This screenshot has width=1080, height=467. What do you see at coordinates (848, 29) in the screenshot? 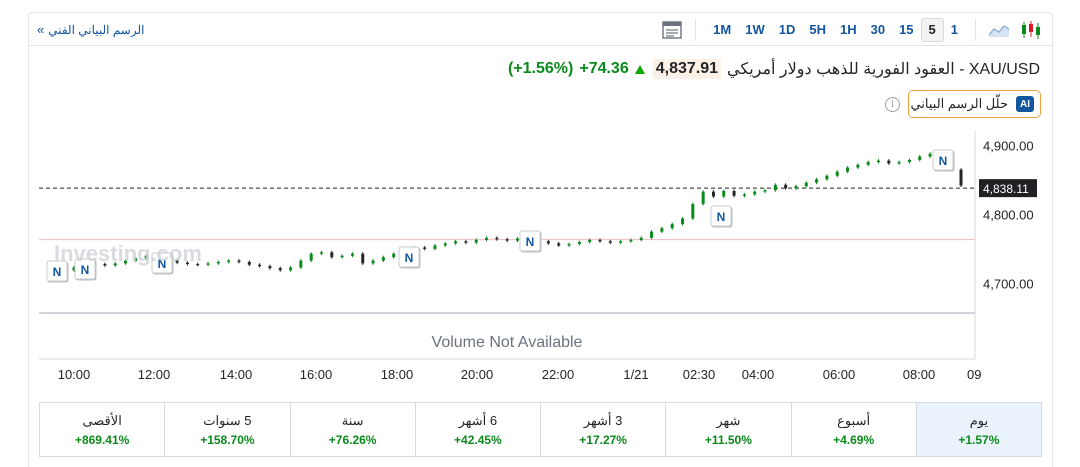
I see `timeframe-1h: 1H` at bounding box center [848, 29].